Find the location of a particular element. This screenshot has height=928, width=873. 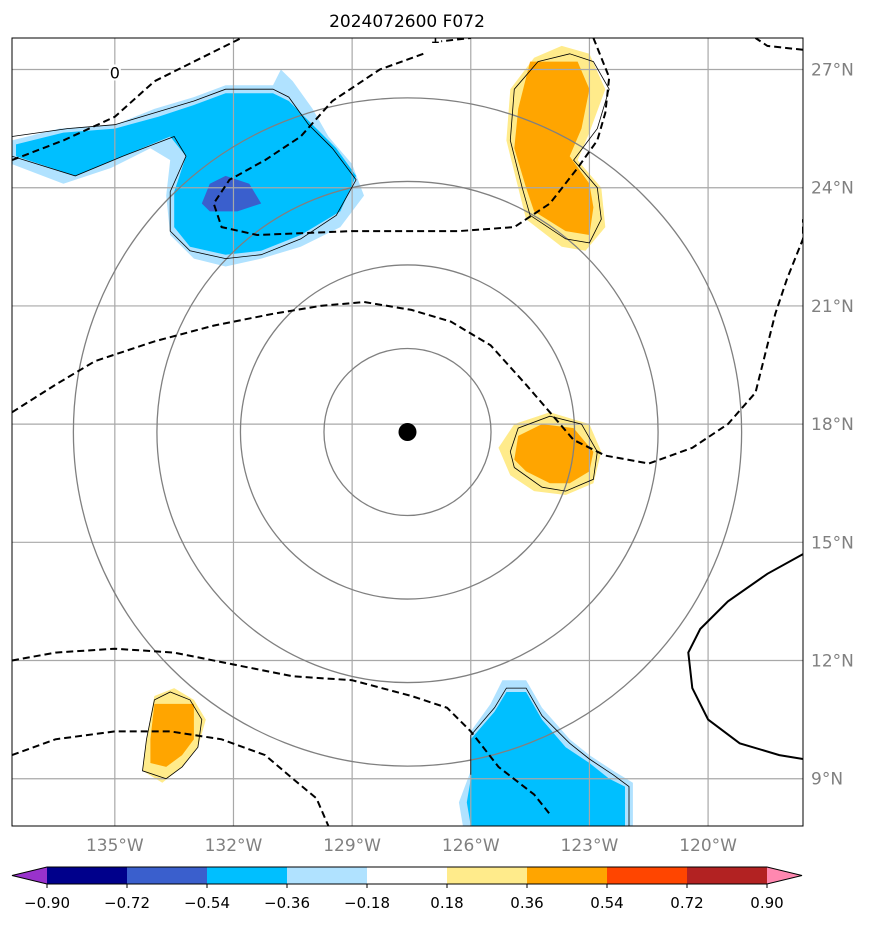

chart-title: 2024072600 F072 is located at coordinates (407, 22).